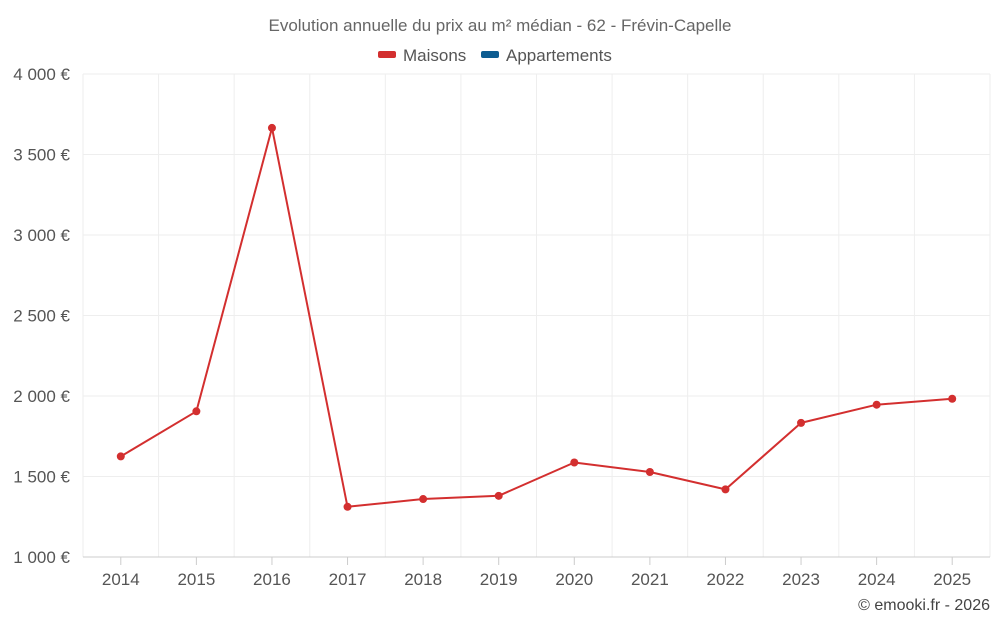  Describe the element at coordinates (41, 74) in the screenshot. I see `y-tick-label: 4 000 €` at that location.